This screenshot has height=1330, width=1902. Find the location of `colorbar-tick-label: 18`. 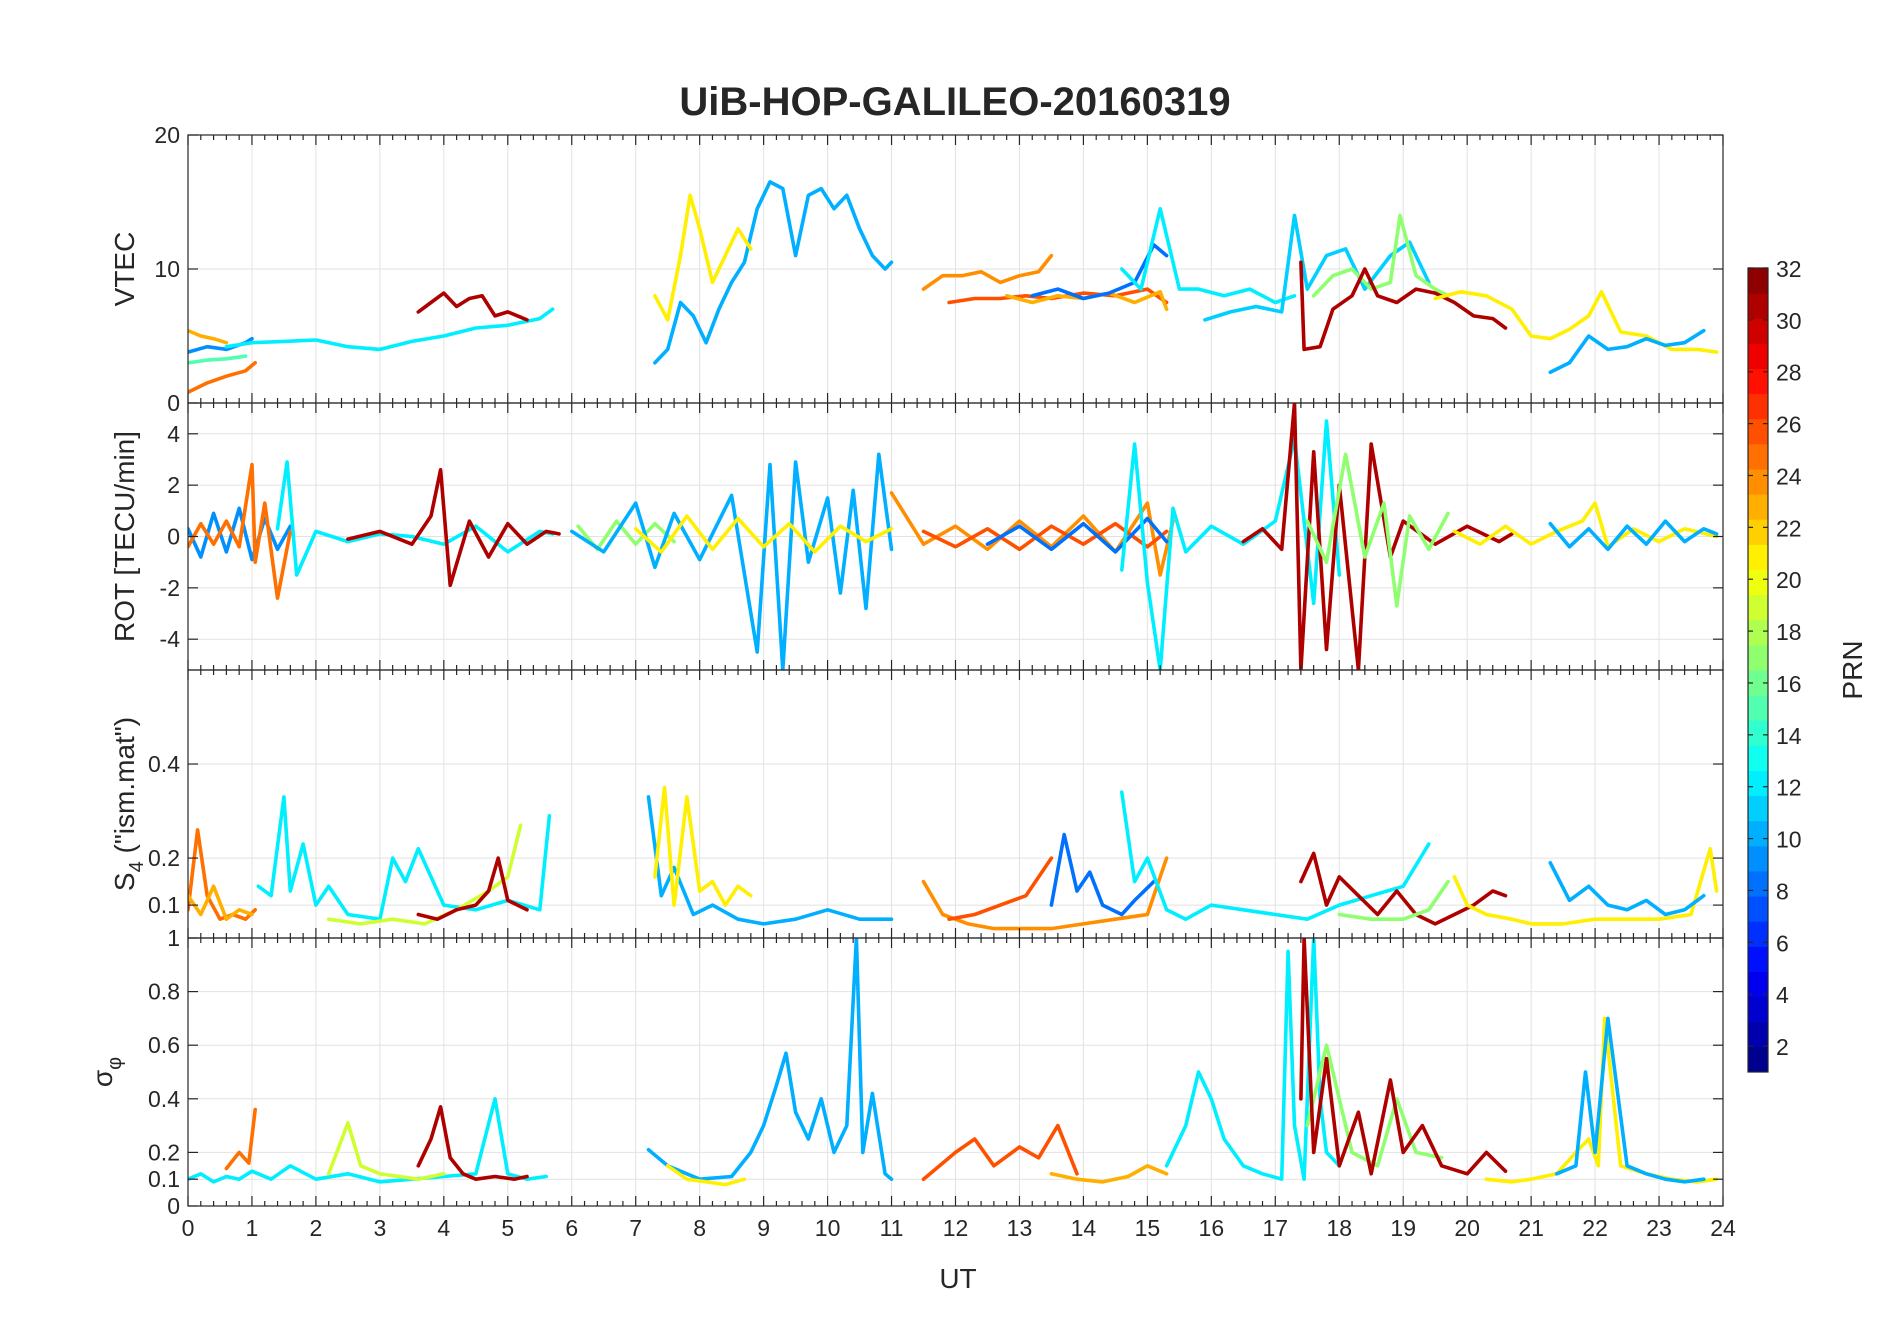

colorbar-tick-label: 18 is located at coordinates (1789, 632).